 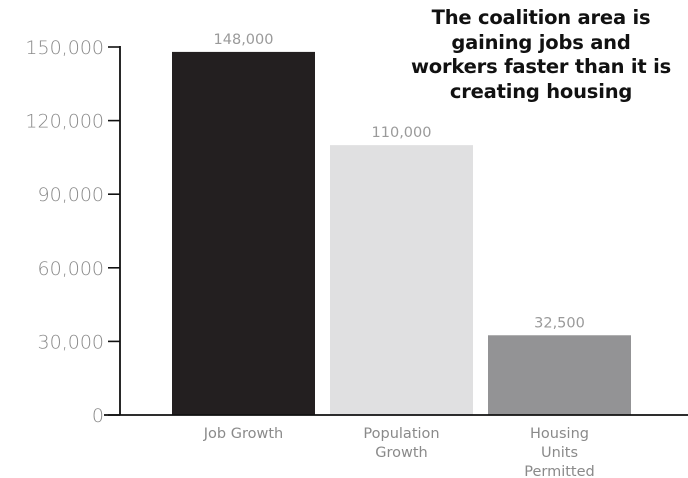 I want to click on chart-title-line: The coalition area is, so click(x=541, y=17).